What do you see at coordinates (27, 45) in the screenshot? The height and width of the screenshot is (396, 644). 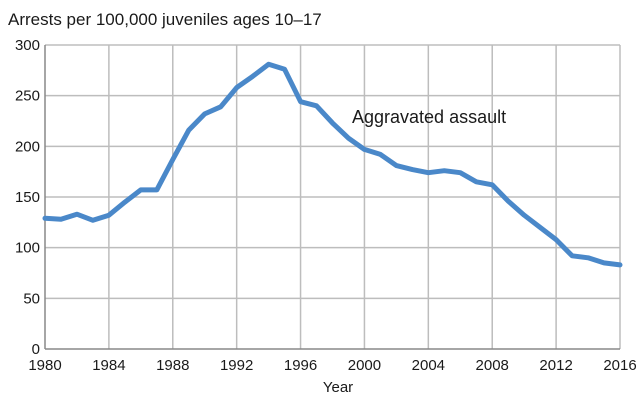 I see `y-tick-label: 300` at bounding box center [27, 45].